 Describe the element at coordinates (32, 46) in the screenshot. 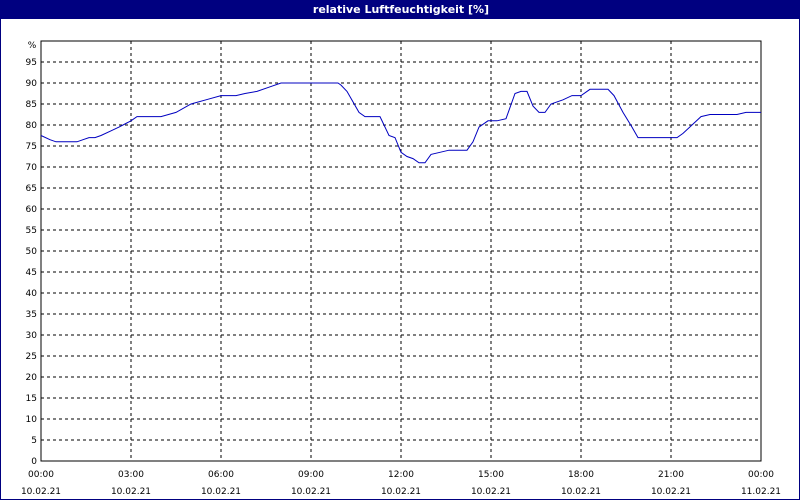

I see `y-axis-unit-label: %` at that location.